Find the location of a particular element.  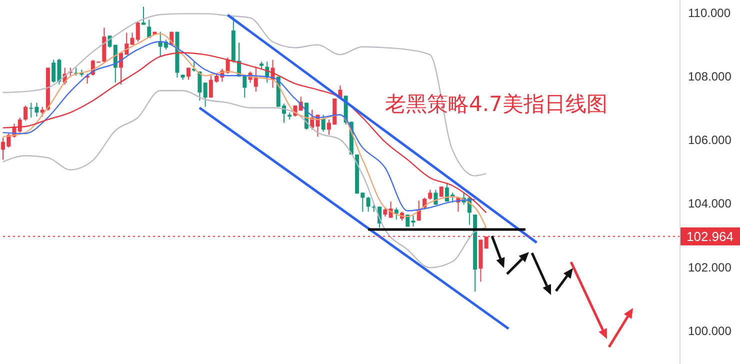

ref-line-label: 102.964 is located at coordinates (710, 236).